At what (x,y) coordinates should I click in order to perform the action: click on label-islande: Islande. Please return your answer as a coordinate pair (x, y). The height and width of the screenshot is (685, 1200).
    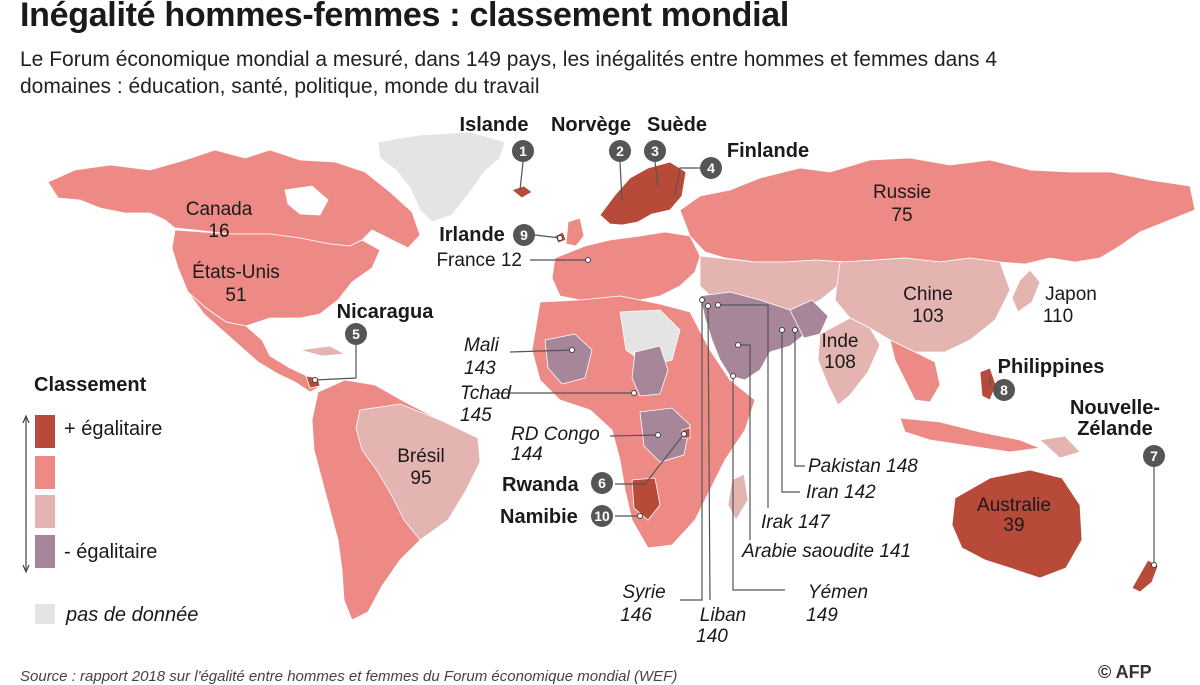
    Looking at the image, I should click on (494, 125).